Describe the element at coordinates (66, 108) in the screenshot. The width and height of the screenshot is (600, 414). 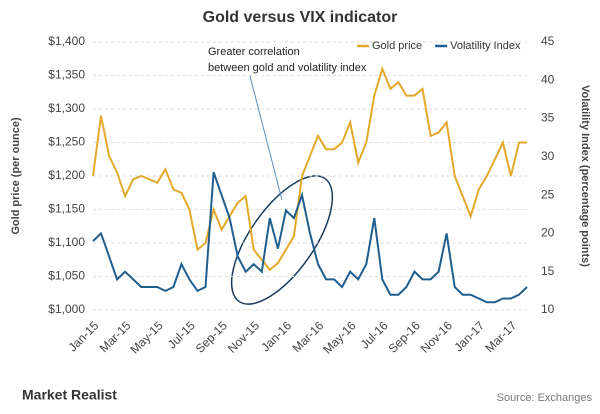
I see `y-tick-label: $1,300` at that location.